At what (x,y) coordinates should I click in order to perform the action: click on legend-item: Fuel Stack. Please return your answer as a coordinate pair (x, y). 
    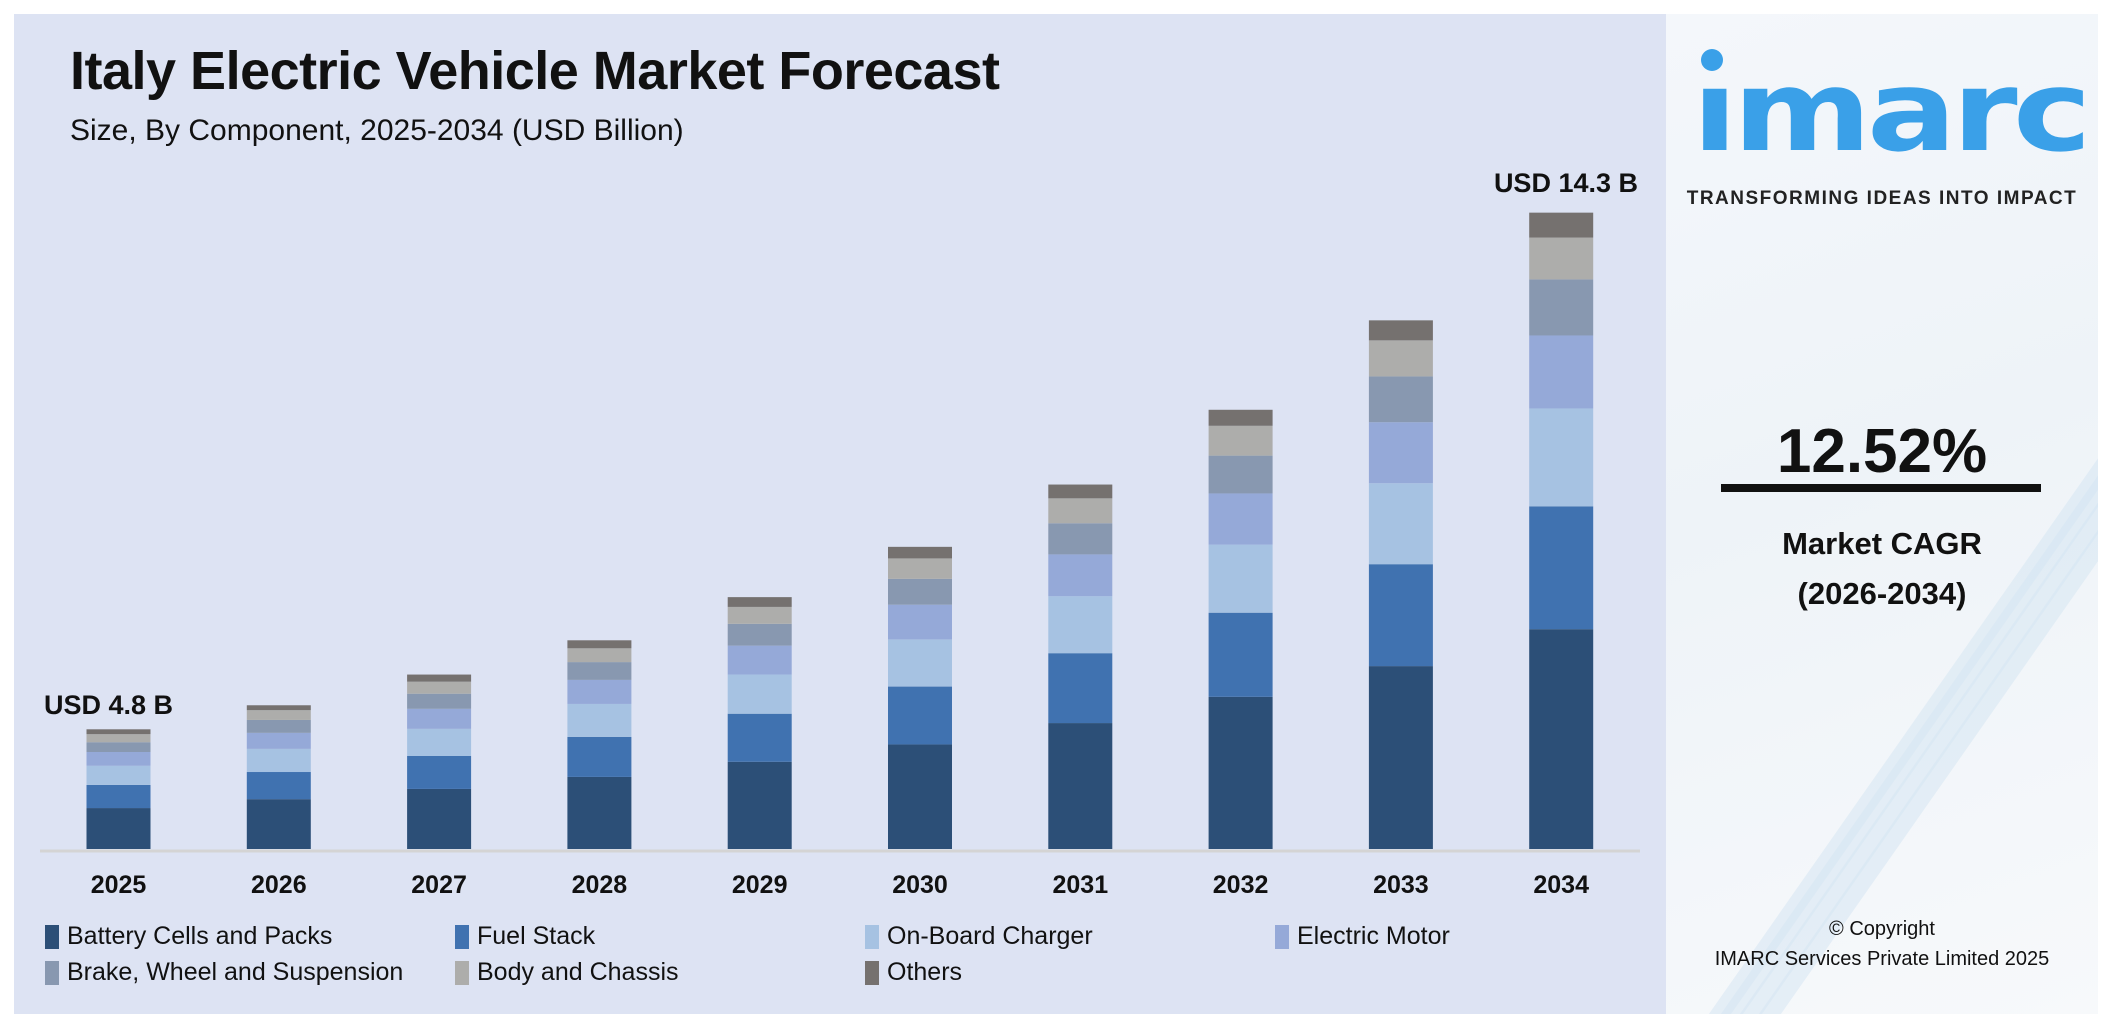
    Looking at the image, I should click on (525, 936).